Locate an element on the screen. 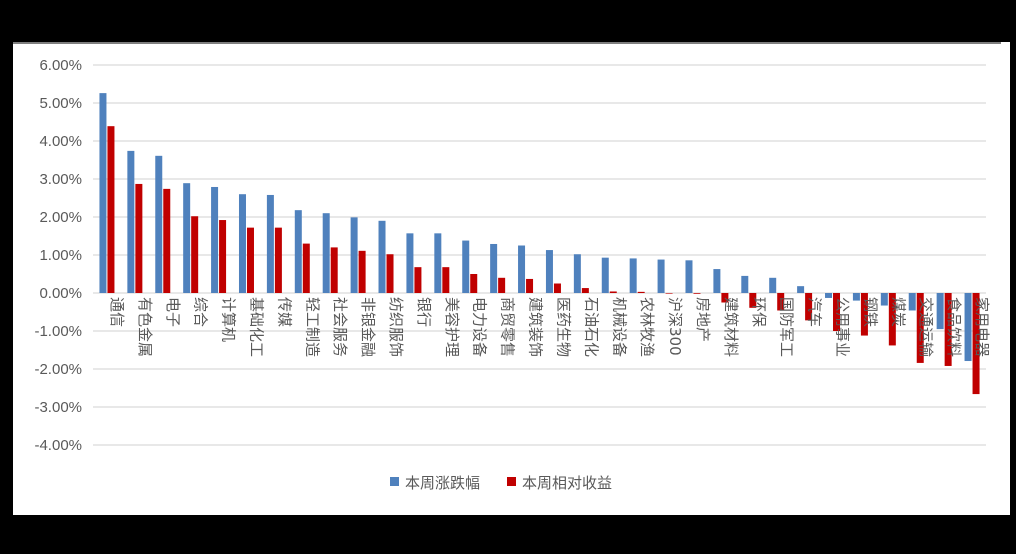  x-tick-label: 基础化工 is located at coordinates (256, 327).